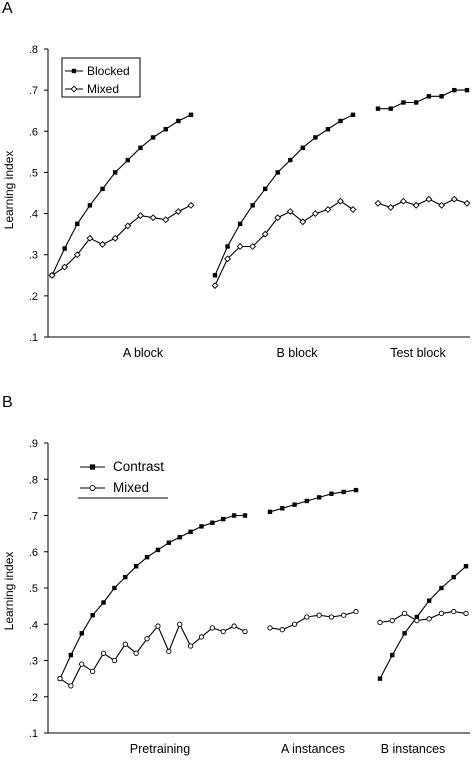 Image resolution: width=474 pixels, height=762 pixels. What do you see at coordinates (298, 353) in the screenshot?
I see `panel-a-segment-label: B block` at bounding box center [298, 353].